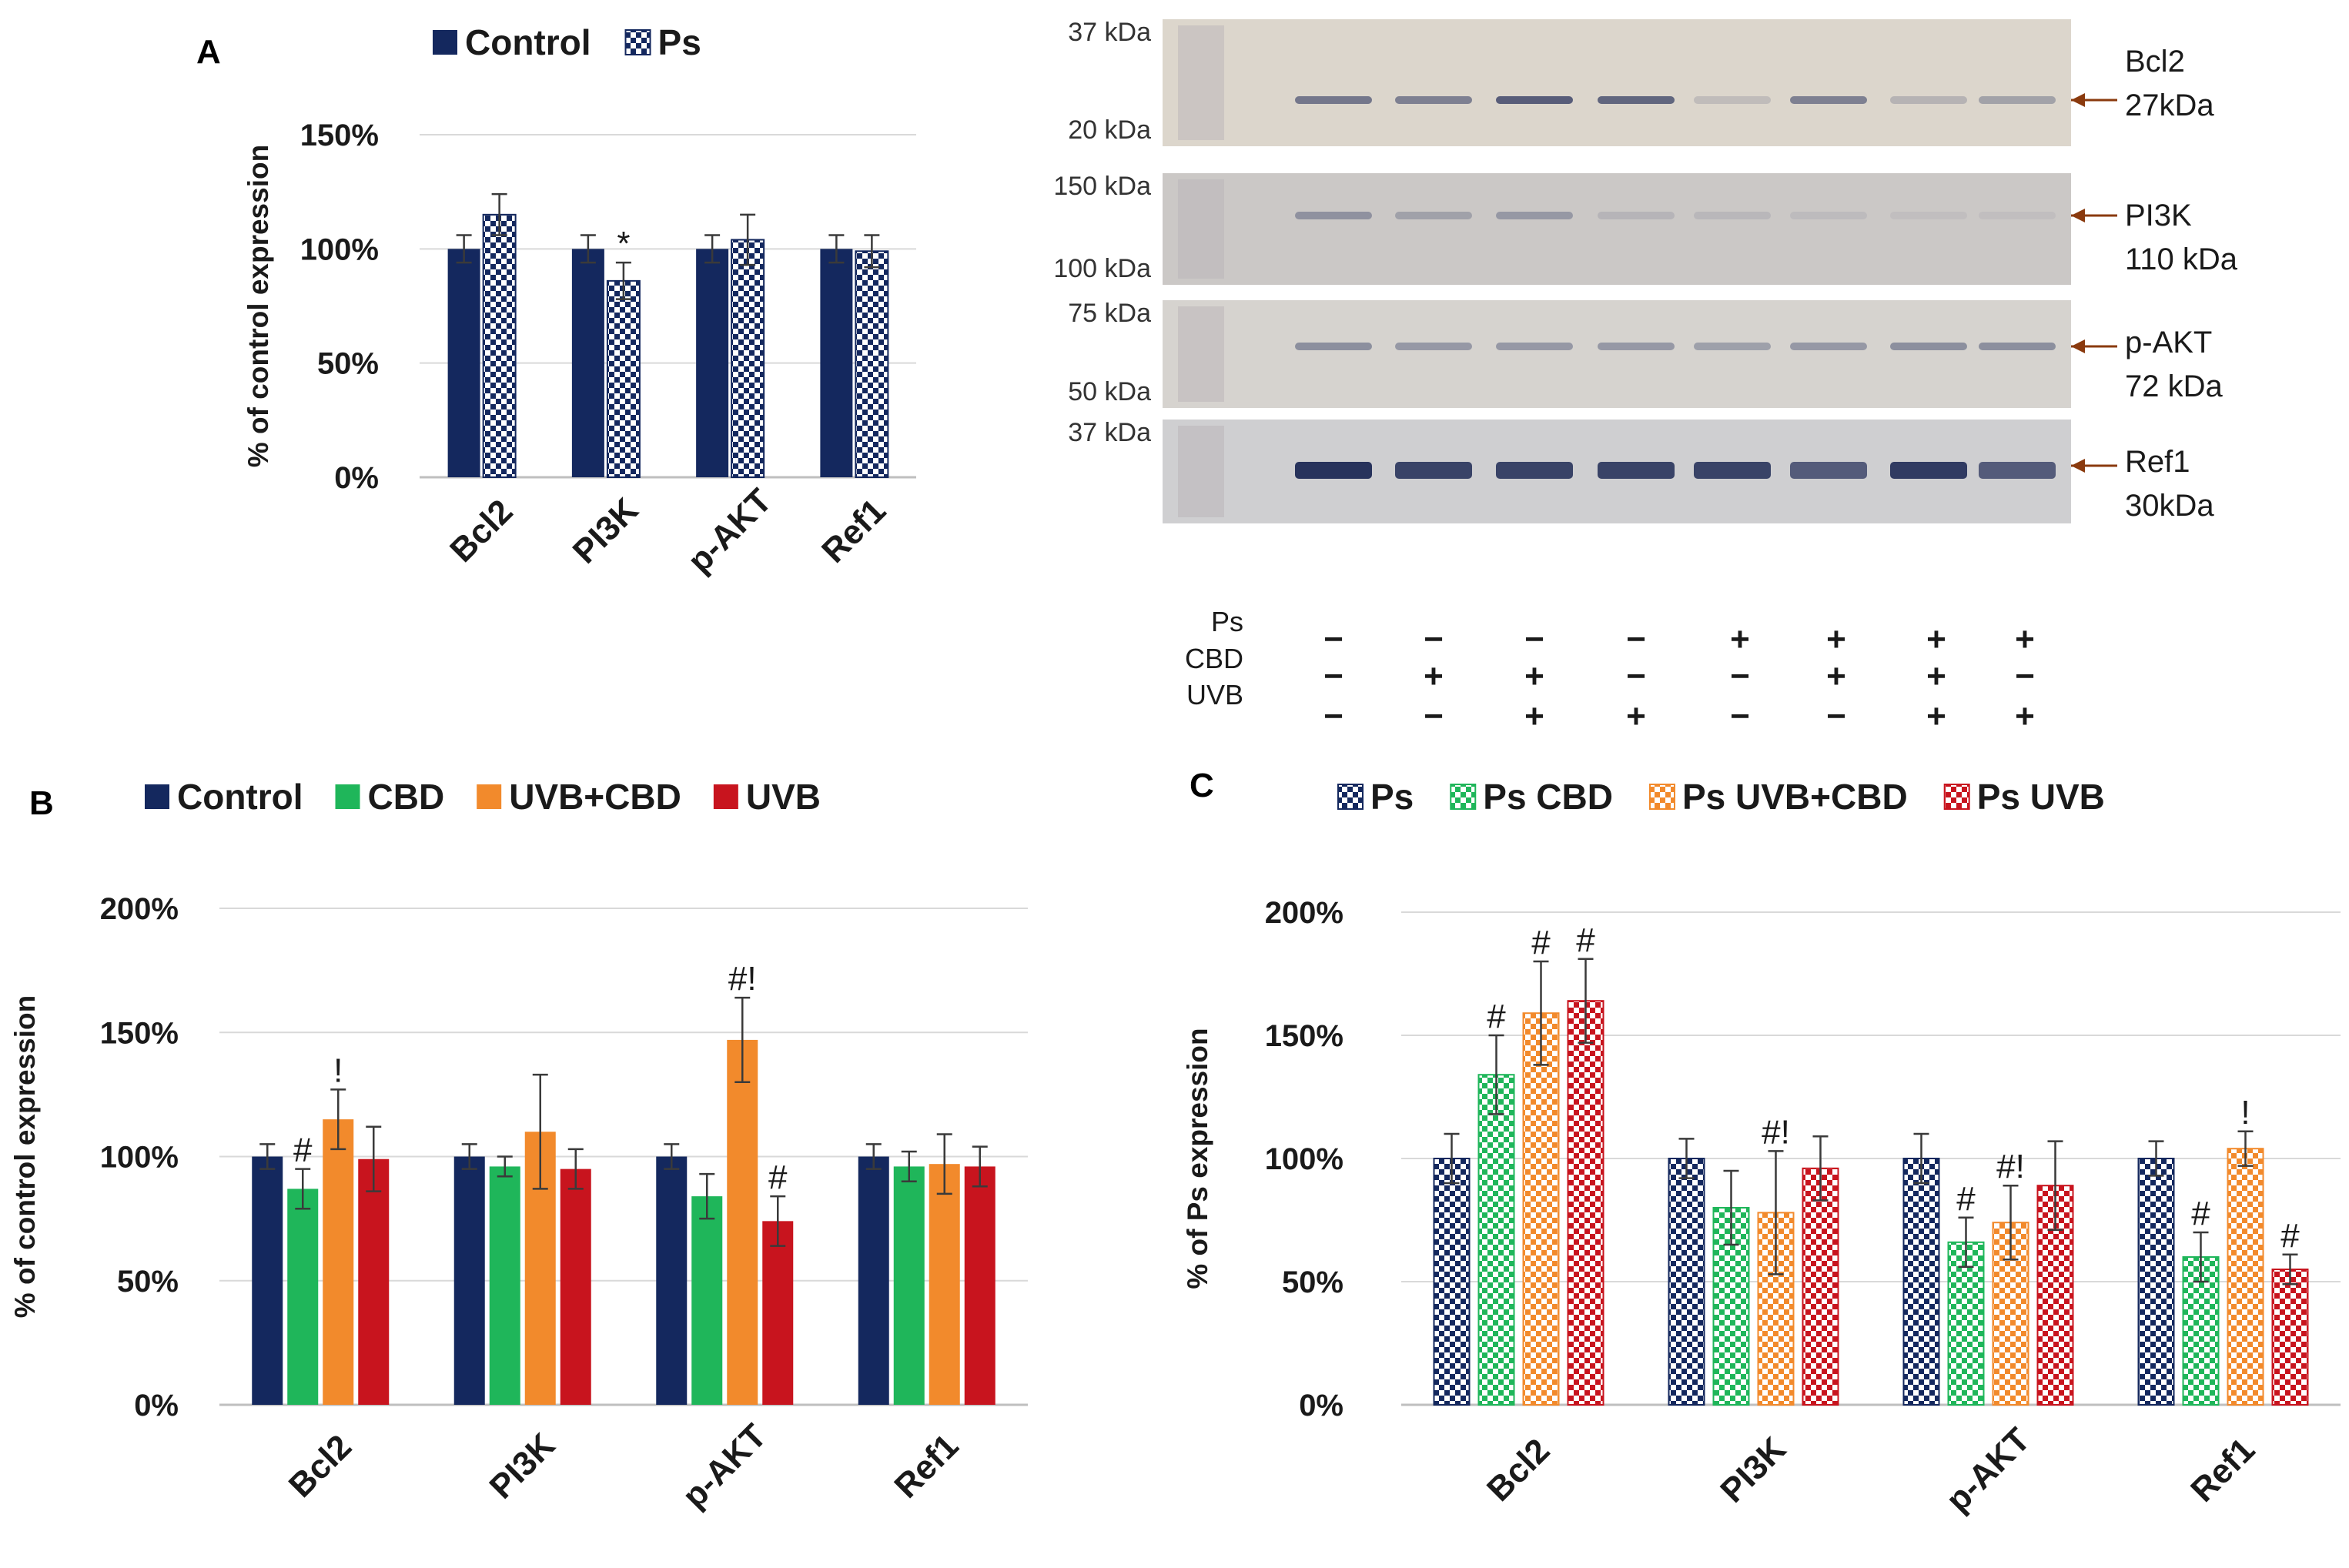 This screenshot has height=1568, width=2349. I want to click on blot-strip-pi3k, so click(1617, 229).